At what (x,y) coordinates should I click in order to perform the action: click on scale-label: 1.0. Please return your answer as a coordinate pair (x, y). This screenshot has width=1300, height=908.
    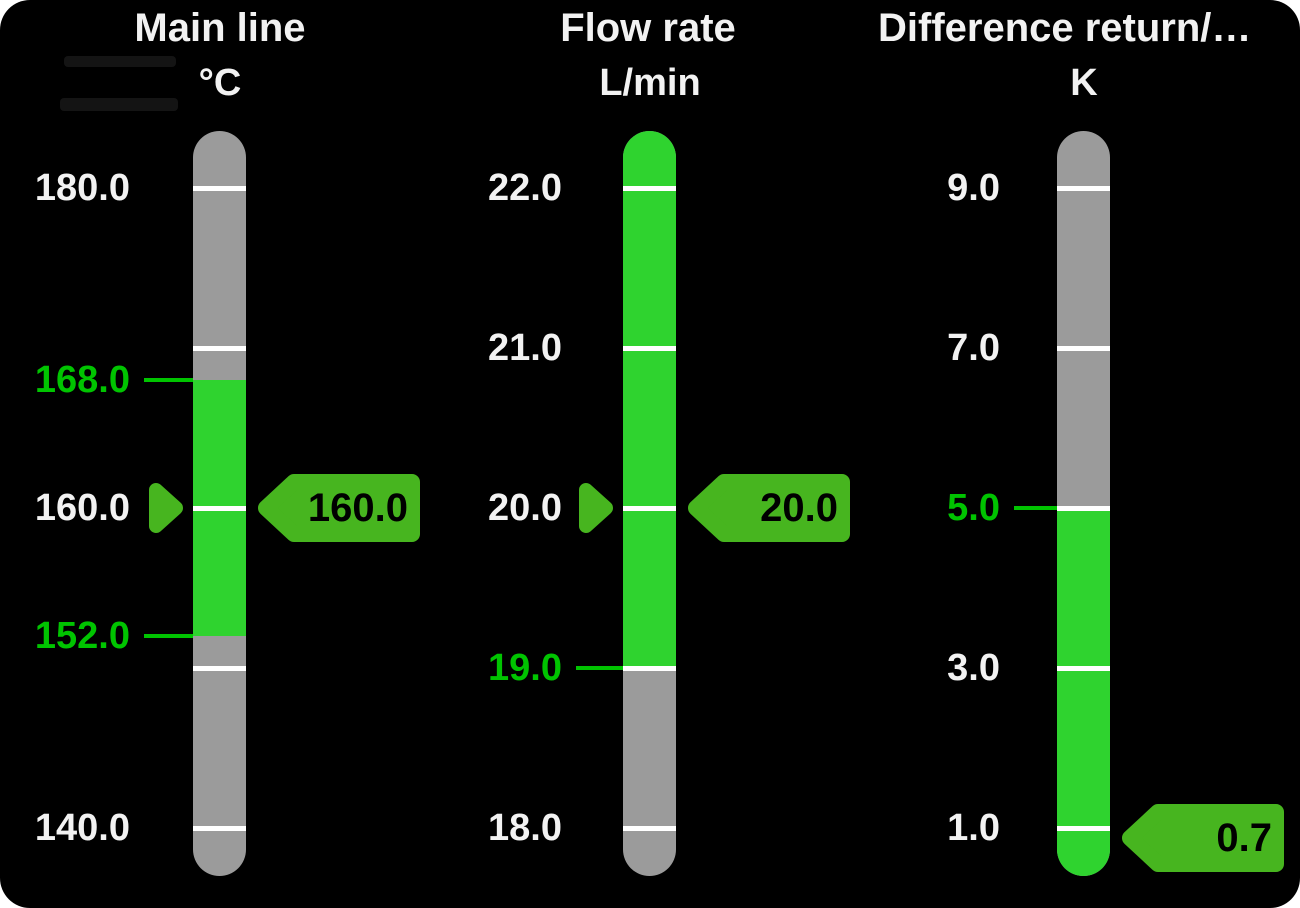
    Looking at the image, I should click on (973, 828).